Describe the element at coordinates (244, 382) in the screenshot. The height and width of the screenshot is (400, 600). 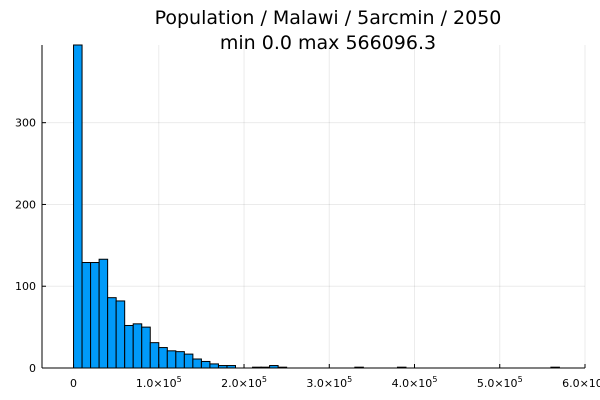
I see `x-tick-label: 2.0×10⁵` at that location.